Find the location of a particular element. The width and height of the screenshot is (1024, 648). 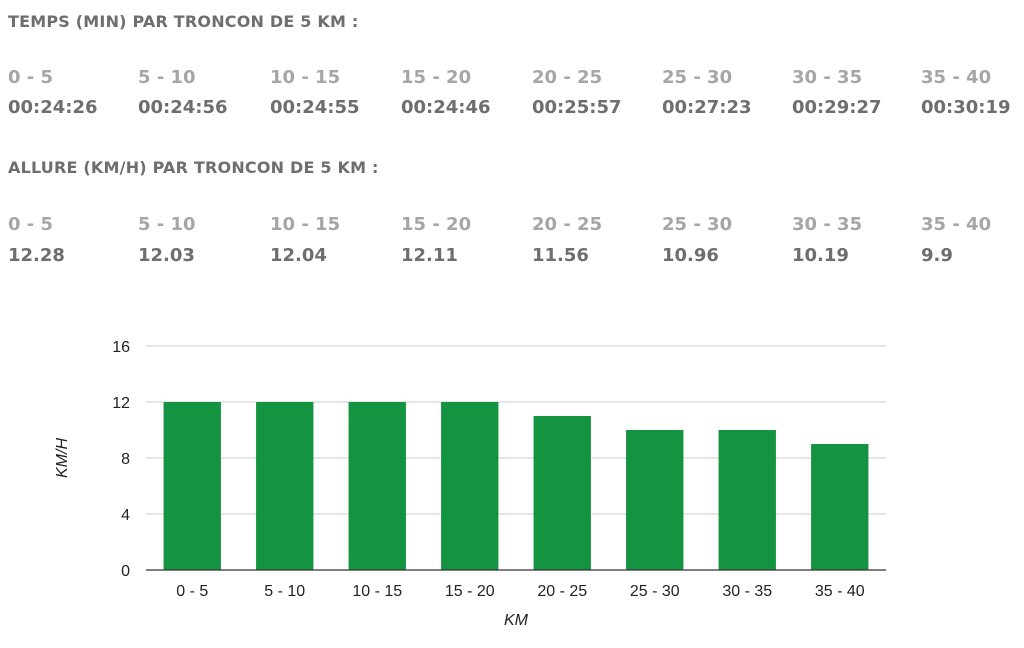

x-tick-label: 15 - 20 is located at coordinates (470, 591).